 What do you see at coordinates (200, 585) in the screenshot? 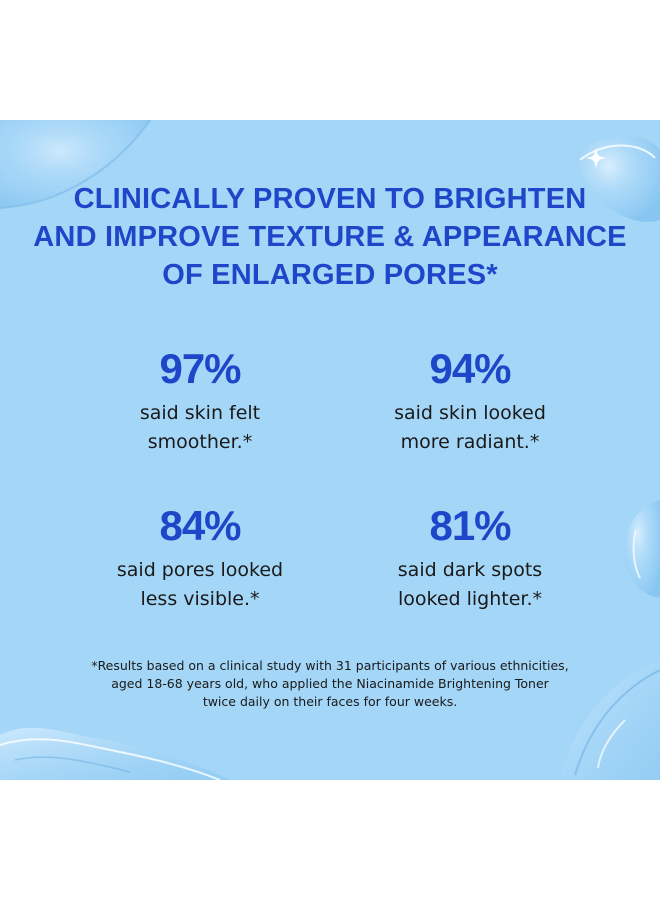
I see `stat-caption: said pores looked less visible.*` at bounding box center [200, 585].